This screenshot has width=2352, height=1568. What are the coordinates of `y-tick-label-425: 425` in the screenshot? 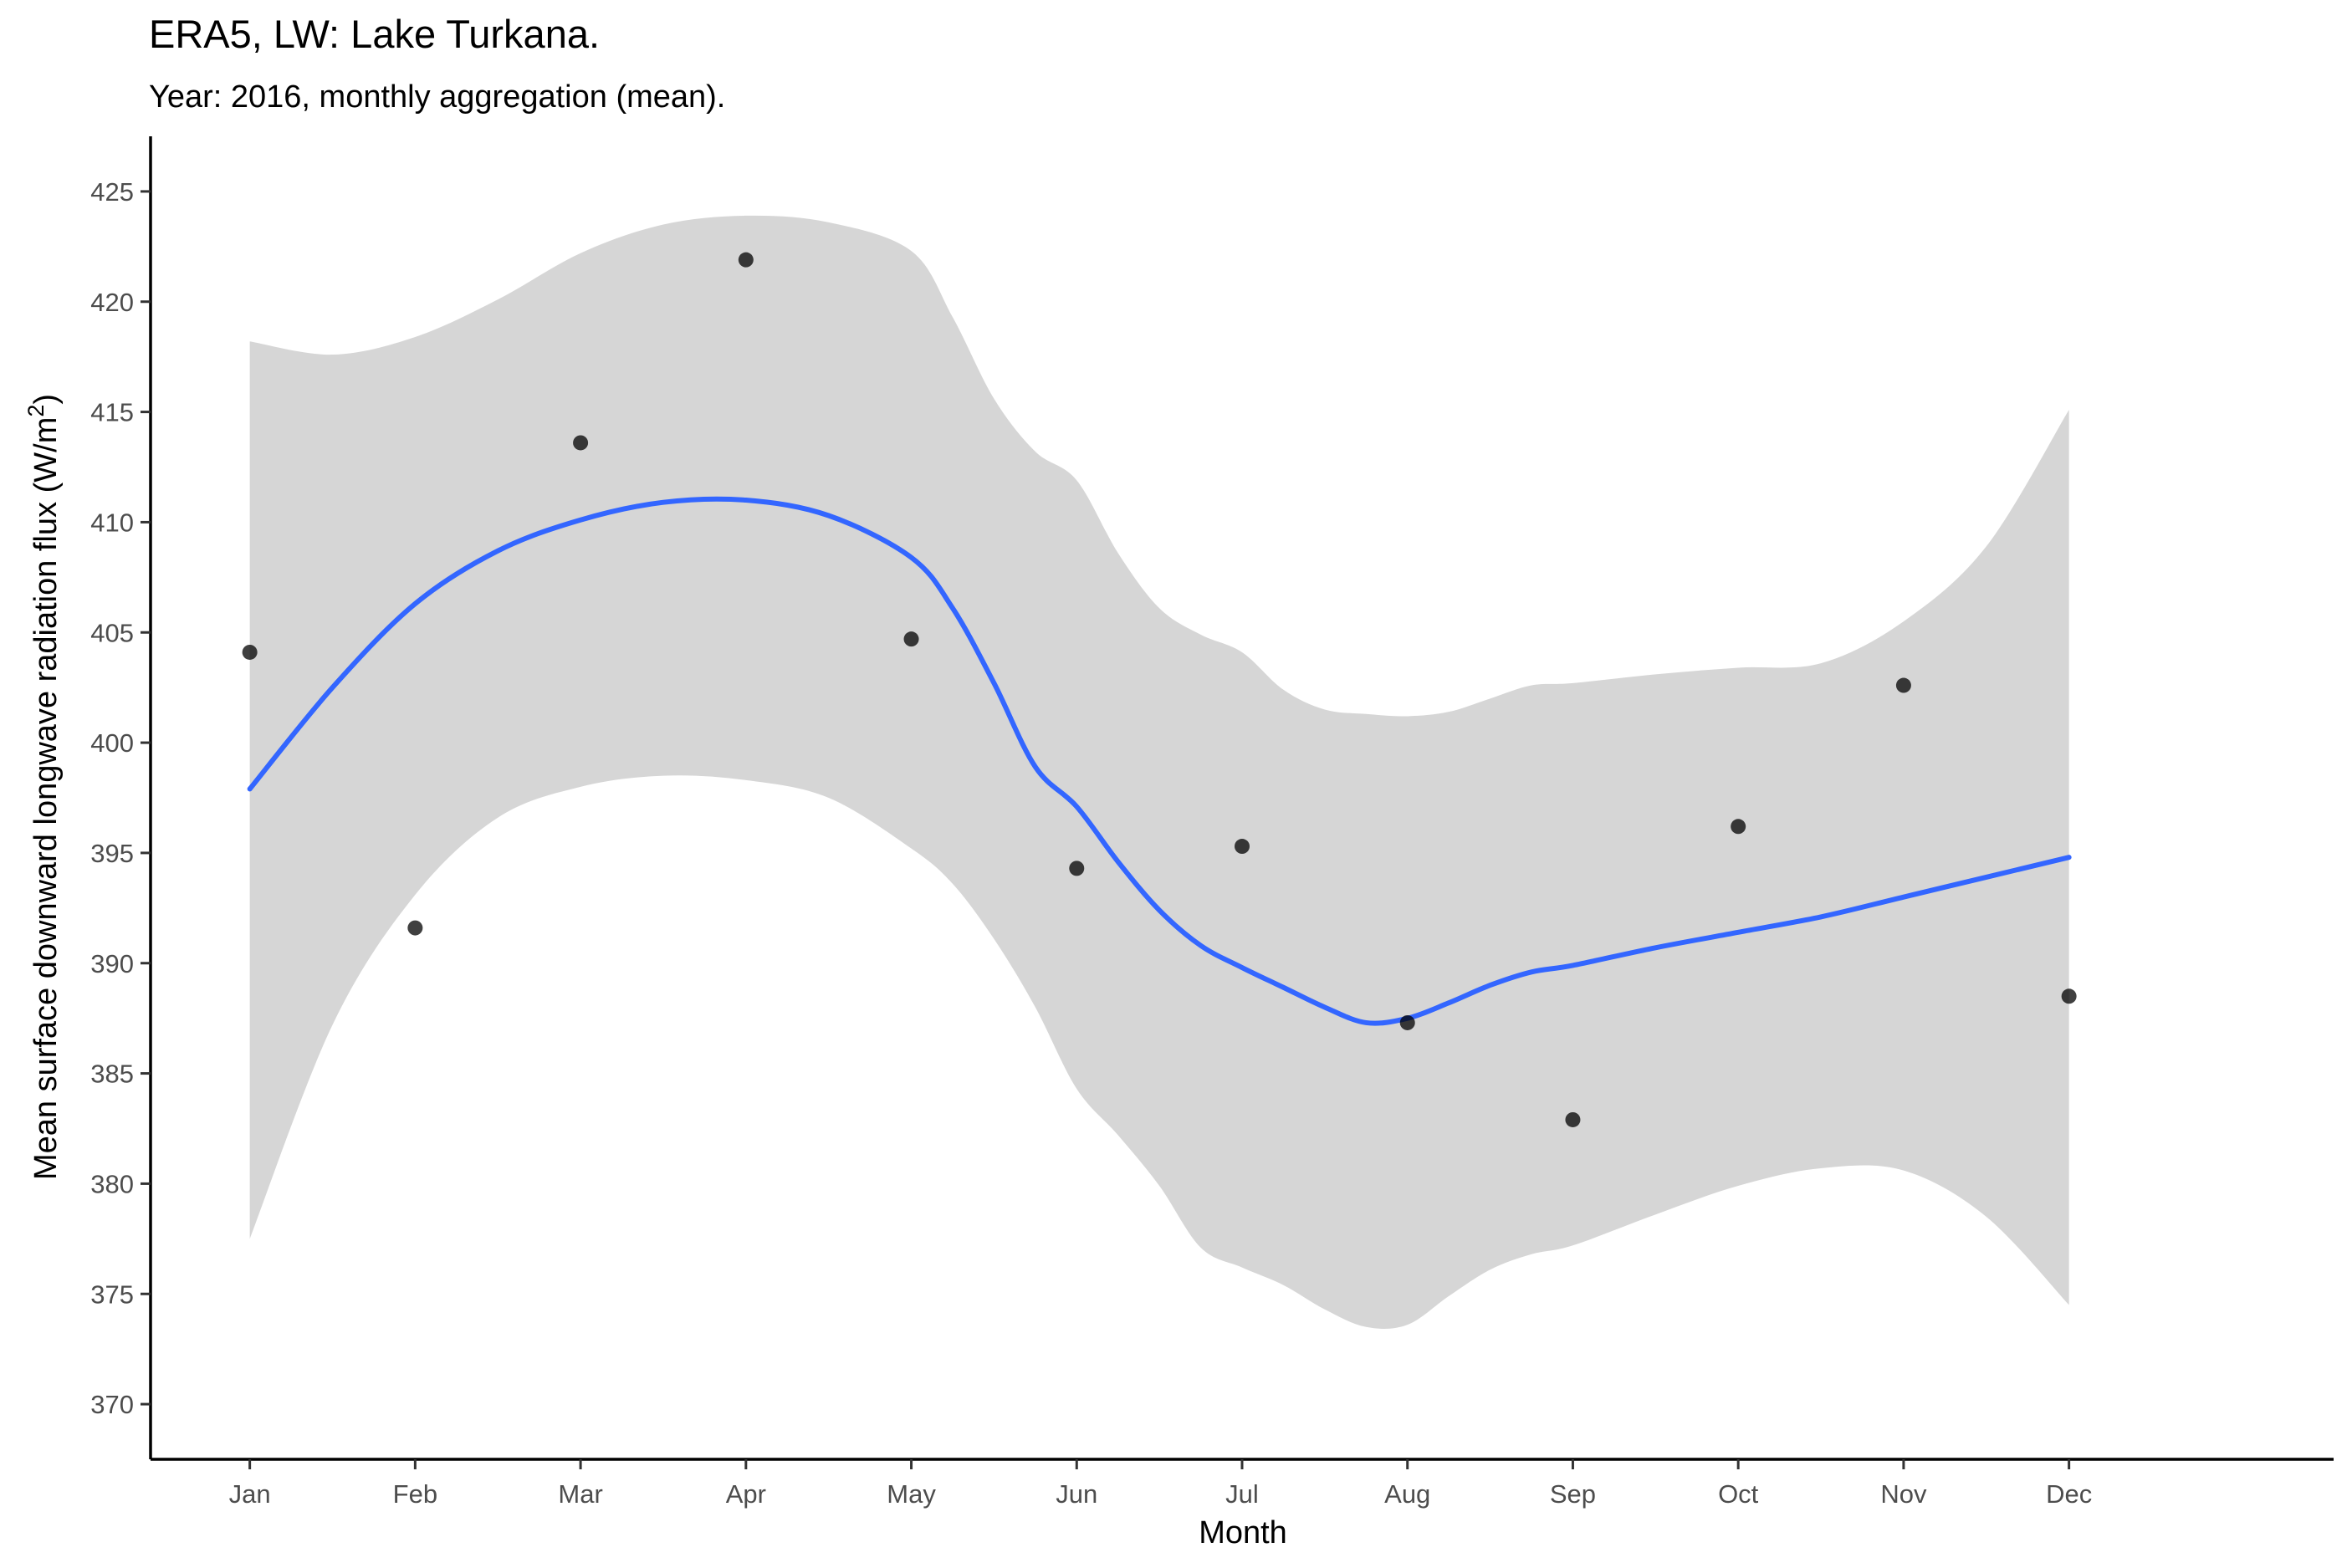 It's located at (112, 192).